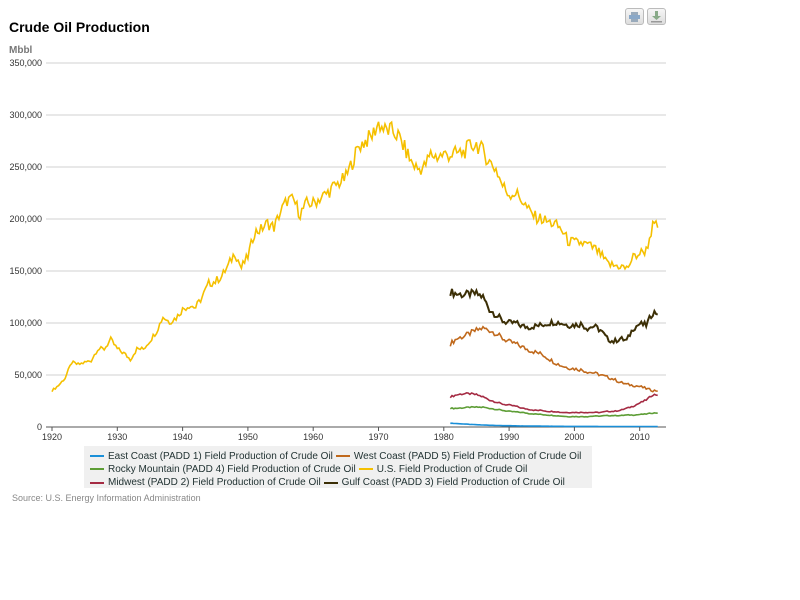  Describe the element at coordinates (378, 437) in the screenshot. I see `x-tick-label: 1970` at that location.